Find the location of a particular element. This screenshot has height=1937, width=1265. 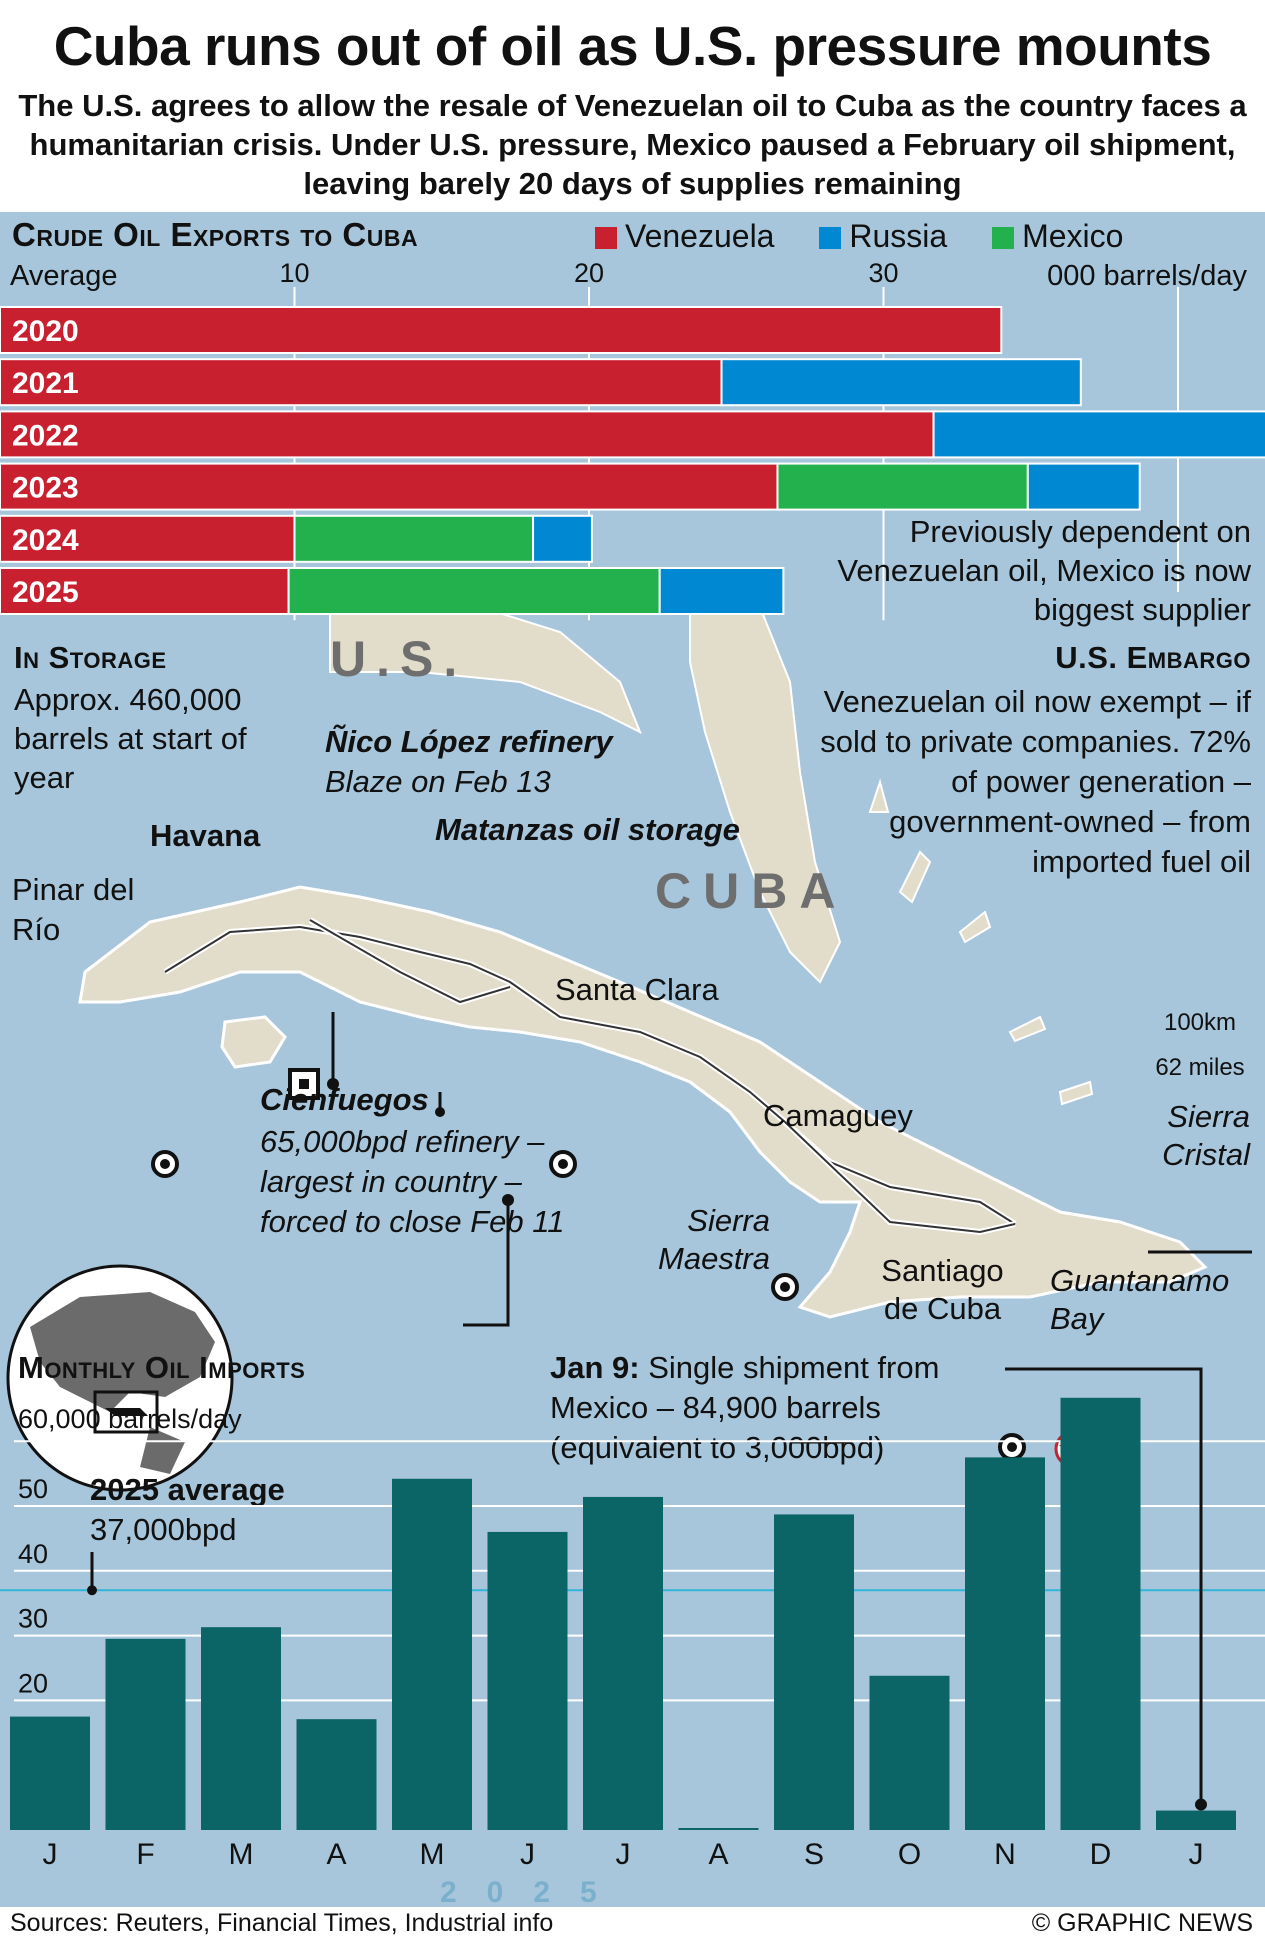

city-marker-camaguey is located at coordinates (785, 1287).